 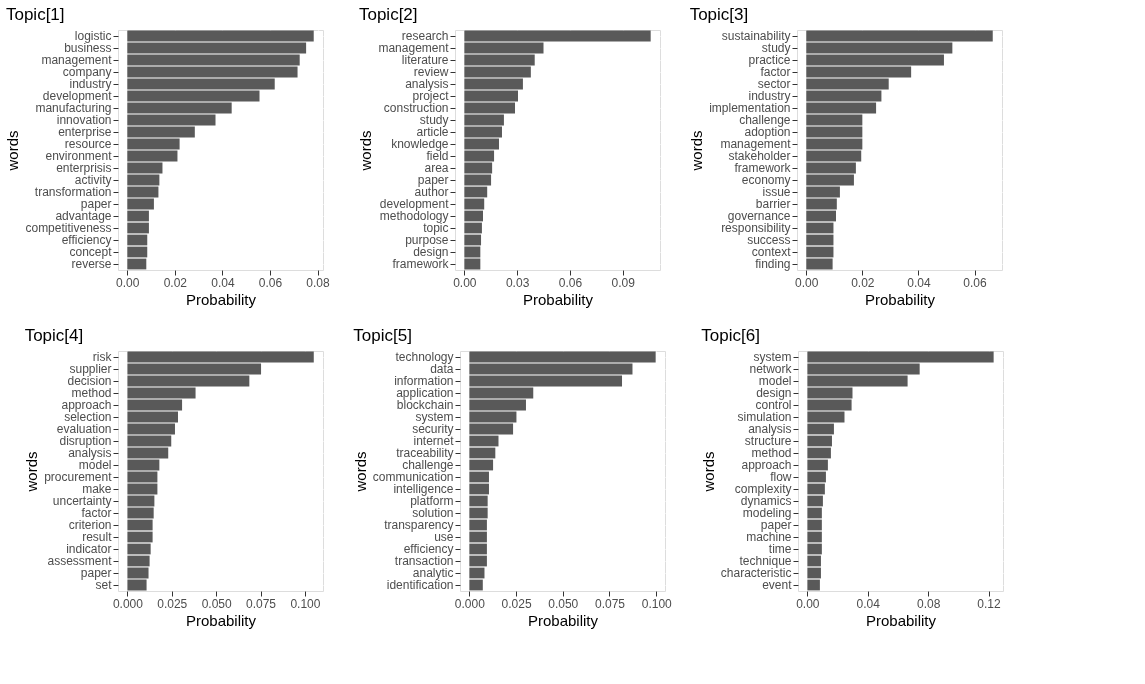 I want to click on y-tick-label: framework, so click(x=421, y=264).